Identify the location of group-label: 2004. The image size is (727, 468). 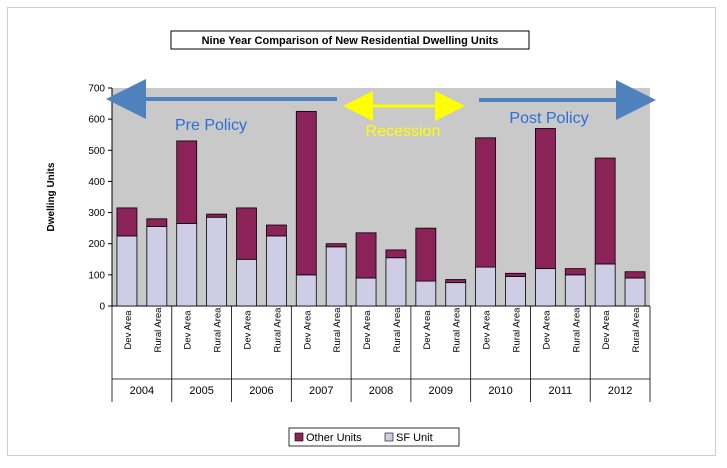
(142, 391).